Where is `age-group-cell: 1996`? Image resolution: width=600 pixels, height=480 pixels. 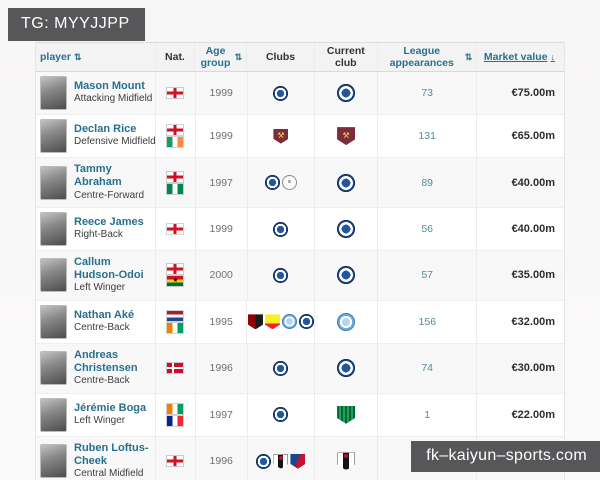
age-group-cell: 1996 is located at coordinates (222, 458).